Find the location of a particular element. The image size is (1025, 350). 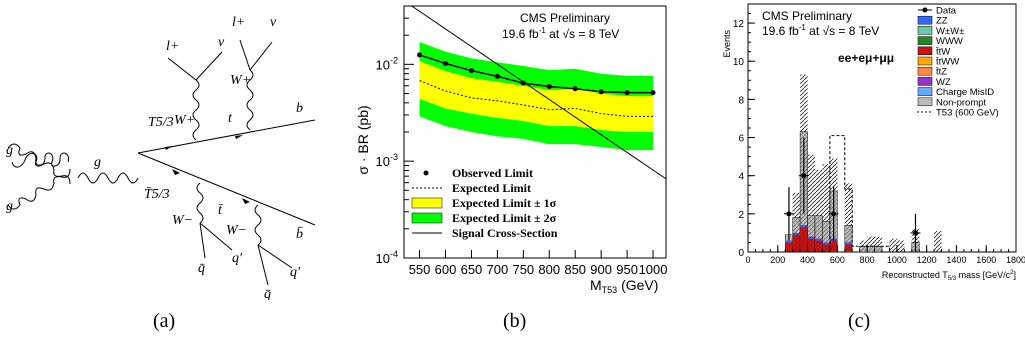

label-tbar: t̄ is located at coordinates (221, 210).